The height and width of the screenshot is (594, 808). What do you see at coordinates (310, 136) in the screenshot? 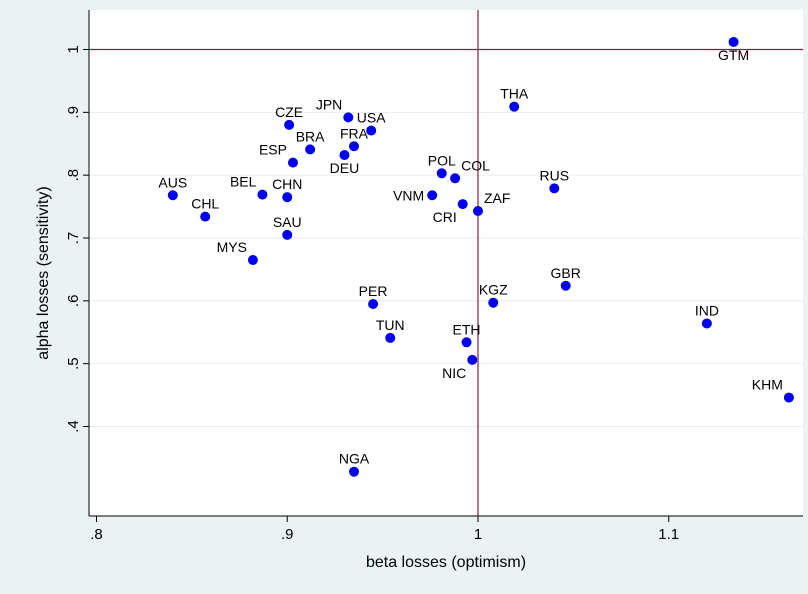
I see `point-label: BRA` at bounding box center [310, 136].